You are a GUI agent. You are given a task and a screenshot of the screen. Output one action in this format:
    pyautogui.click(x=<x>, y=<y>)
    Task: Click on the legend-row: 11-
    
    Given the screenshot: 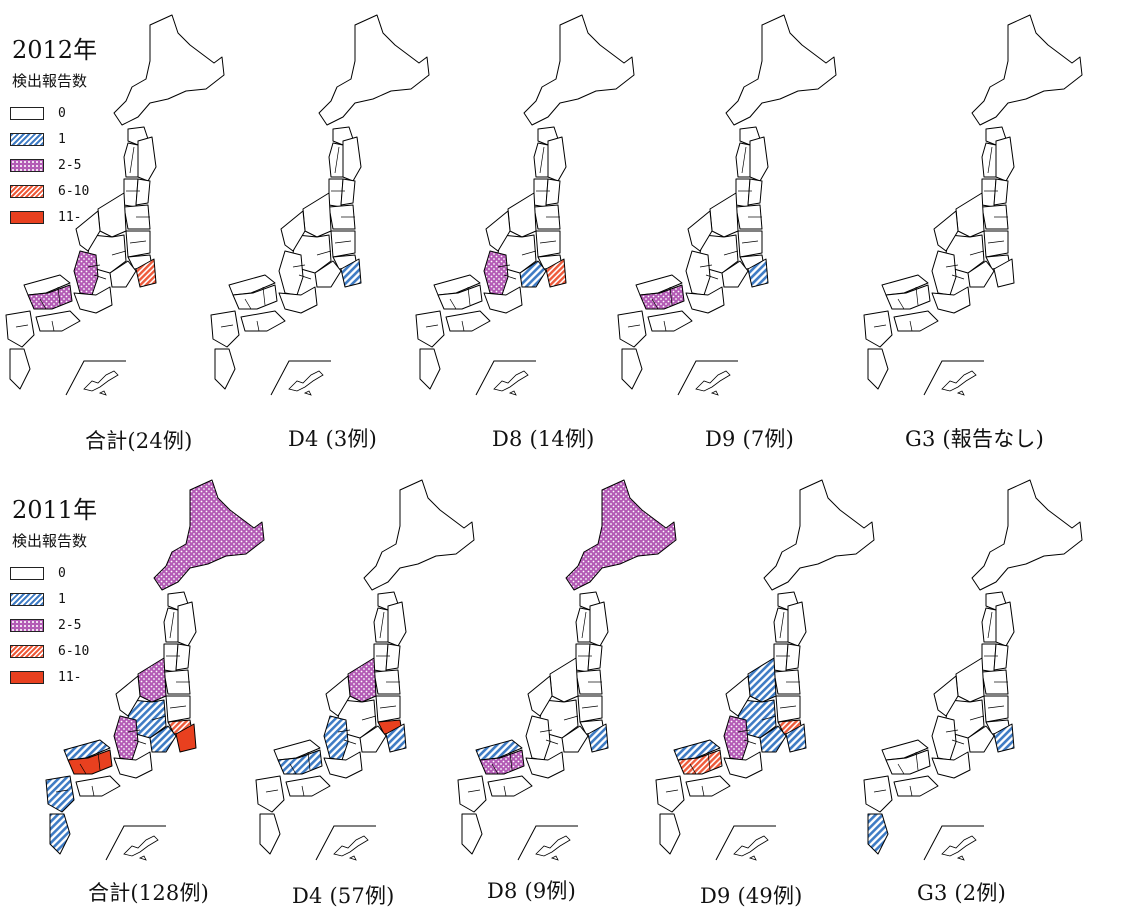 What is the action you would take?
    pyautogui.click(x=45, y=677)
    